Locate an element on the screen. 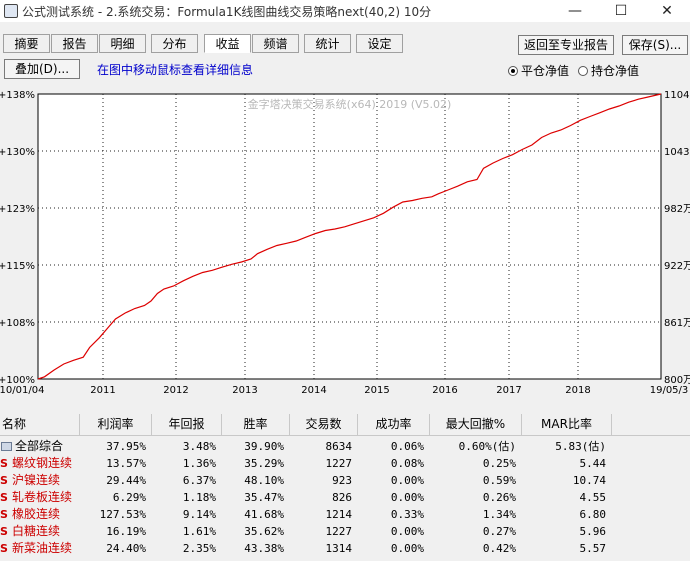  radio-hold-label: 持仓净值 is located at coordinates (615, 71).